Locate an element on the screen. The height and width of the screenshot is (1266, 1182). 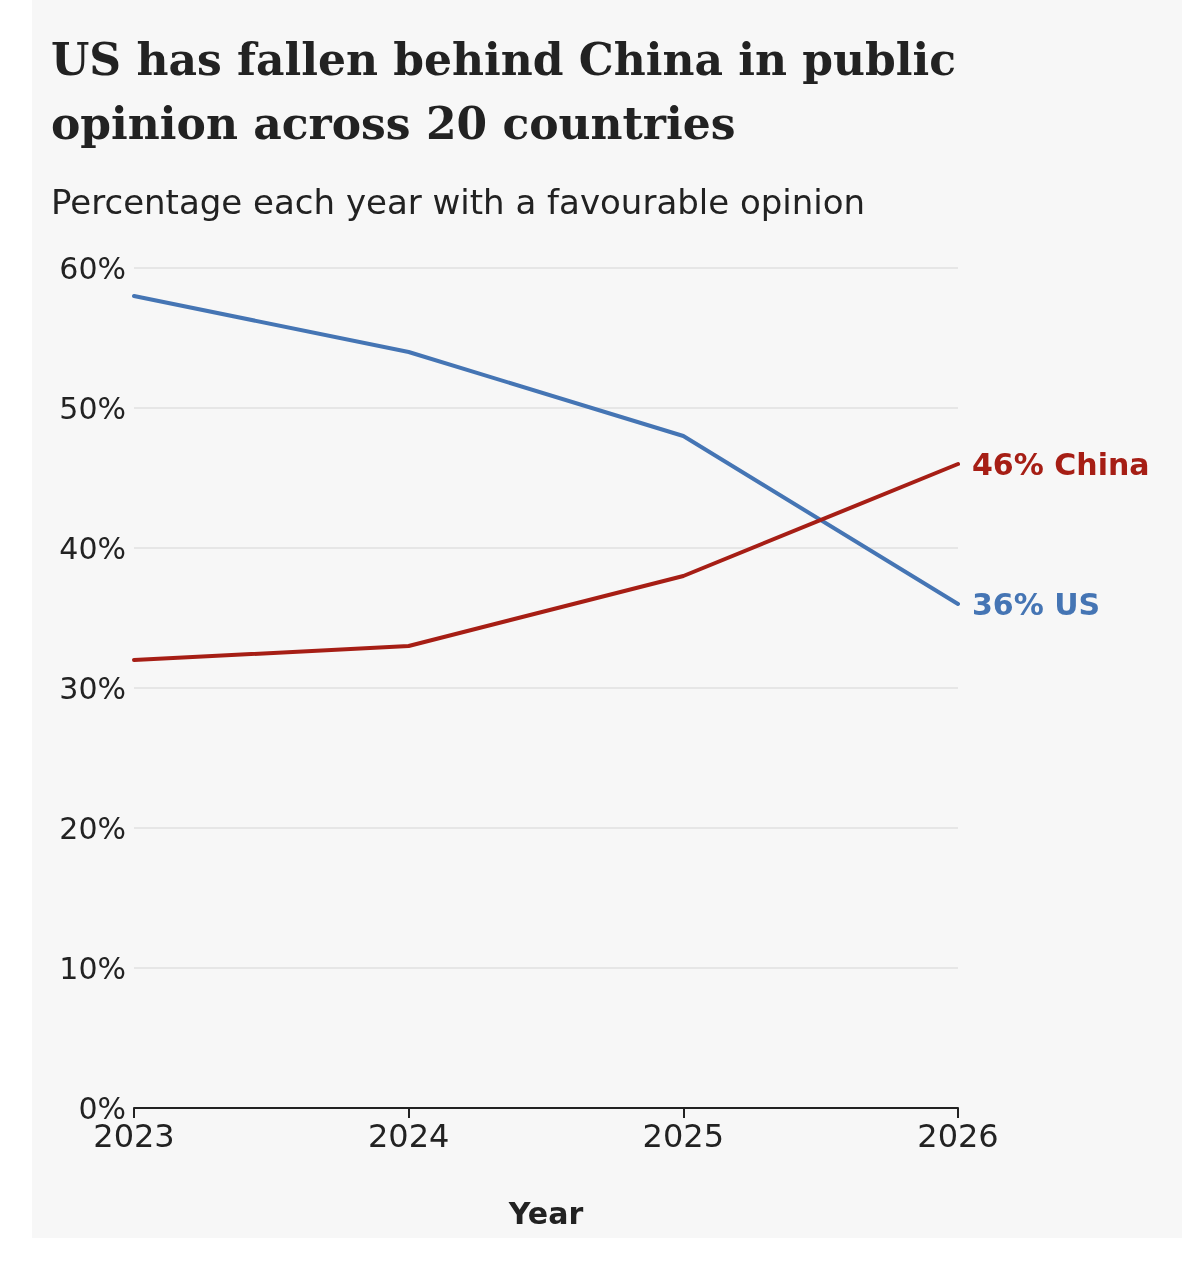
text: 46% China is located at coordinates (1061, 464).